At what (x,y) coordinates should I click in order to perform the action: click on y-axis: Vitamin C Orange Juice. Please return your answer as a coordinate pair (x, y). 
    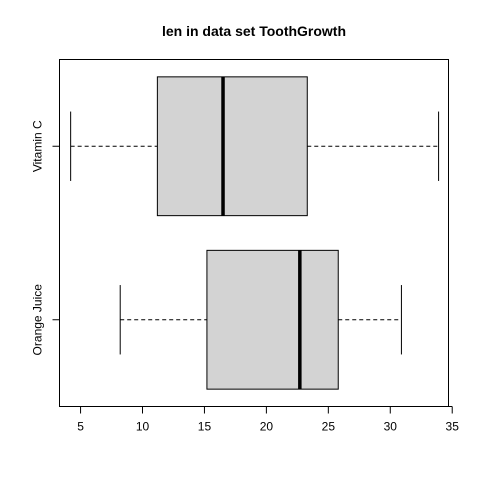
    Looking at the image, I should click on (45, 237).